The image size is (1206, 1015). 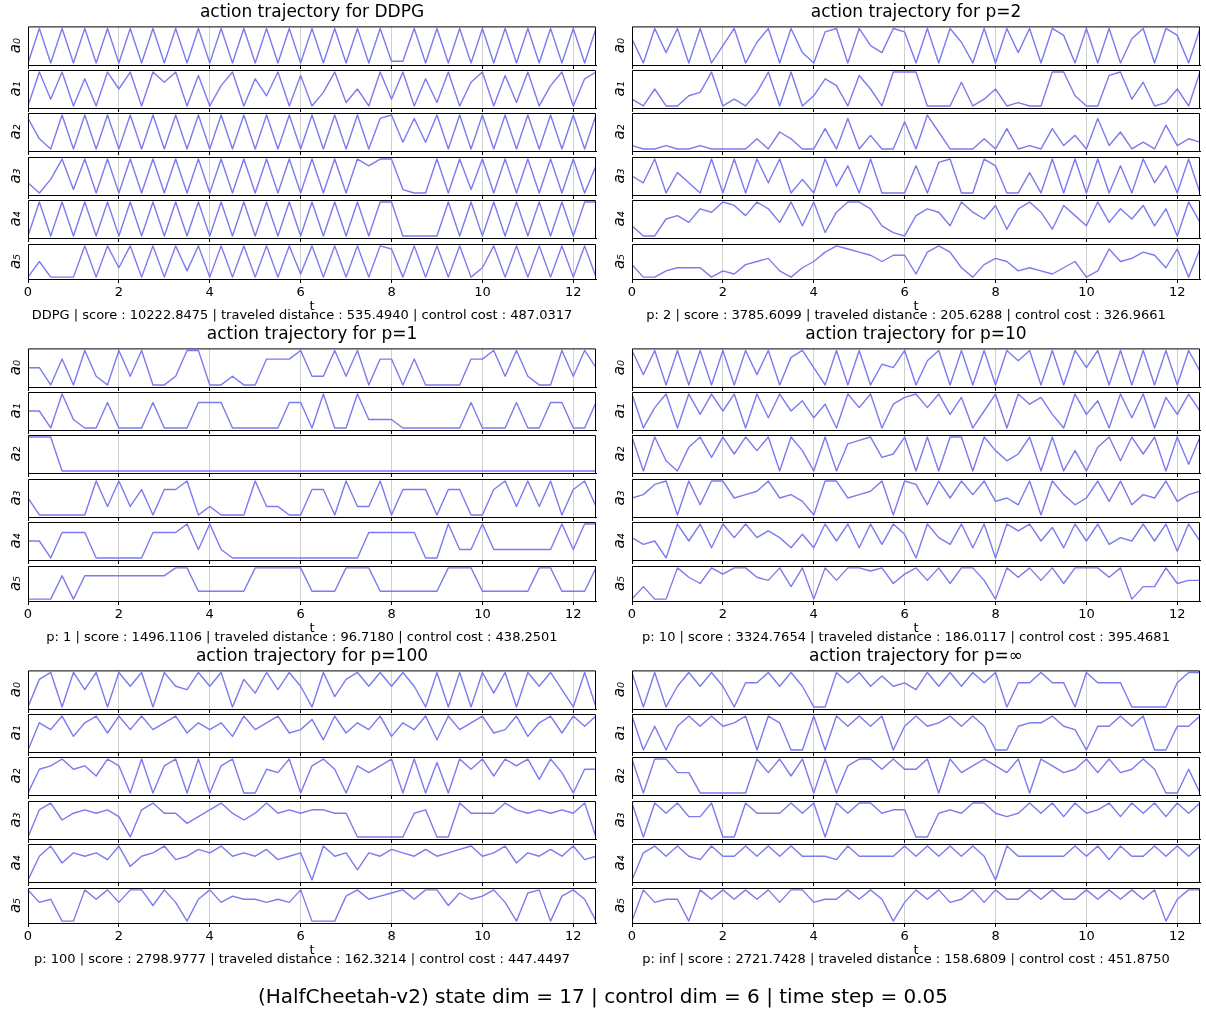 What do you see at coordinates (916, 332) in the screenshot?
I see `chart-title: action trajectory for p=10` at bounding box center [916, 332].